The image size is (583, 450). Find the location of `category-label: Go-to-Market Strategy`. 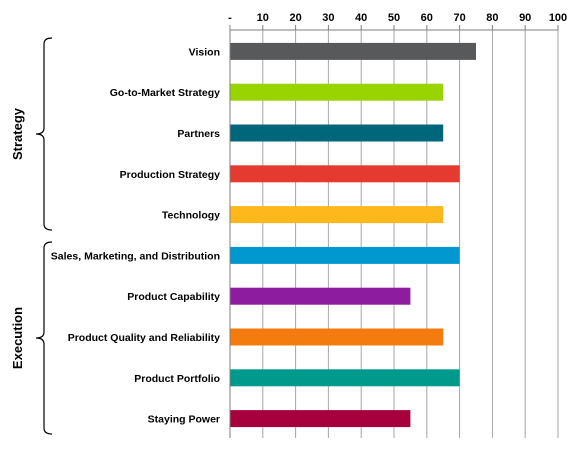

category-label: Go-to-Market Strategy is located at coordinates (165, 93).